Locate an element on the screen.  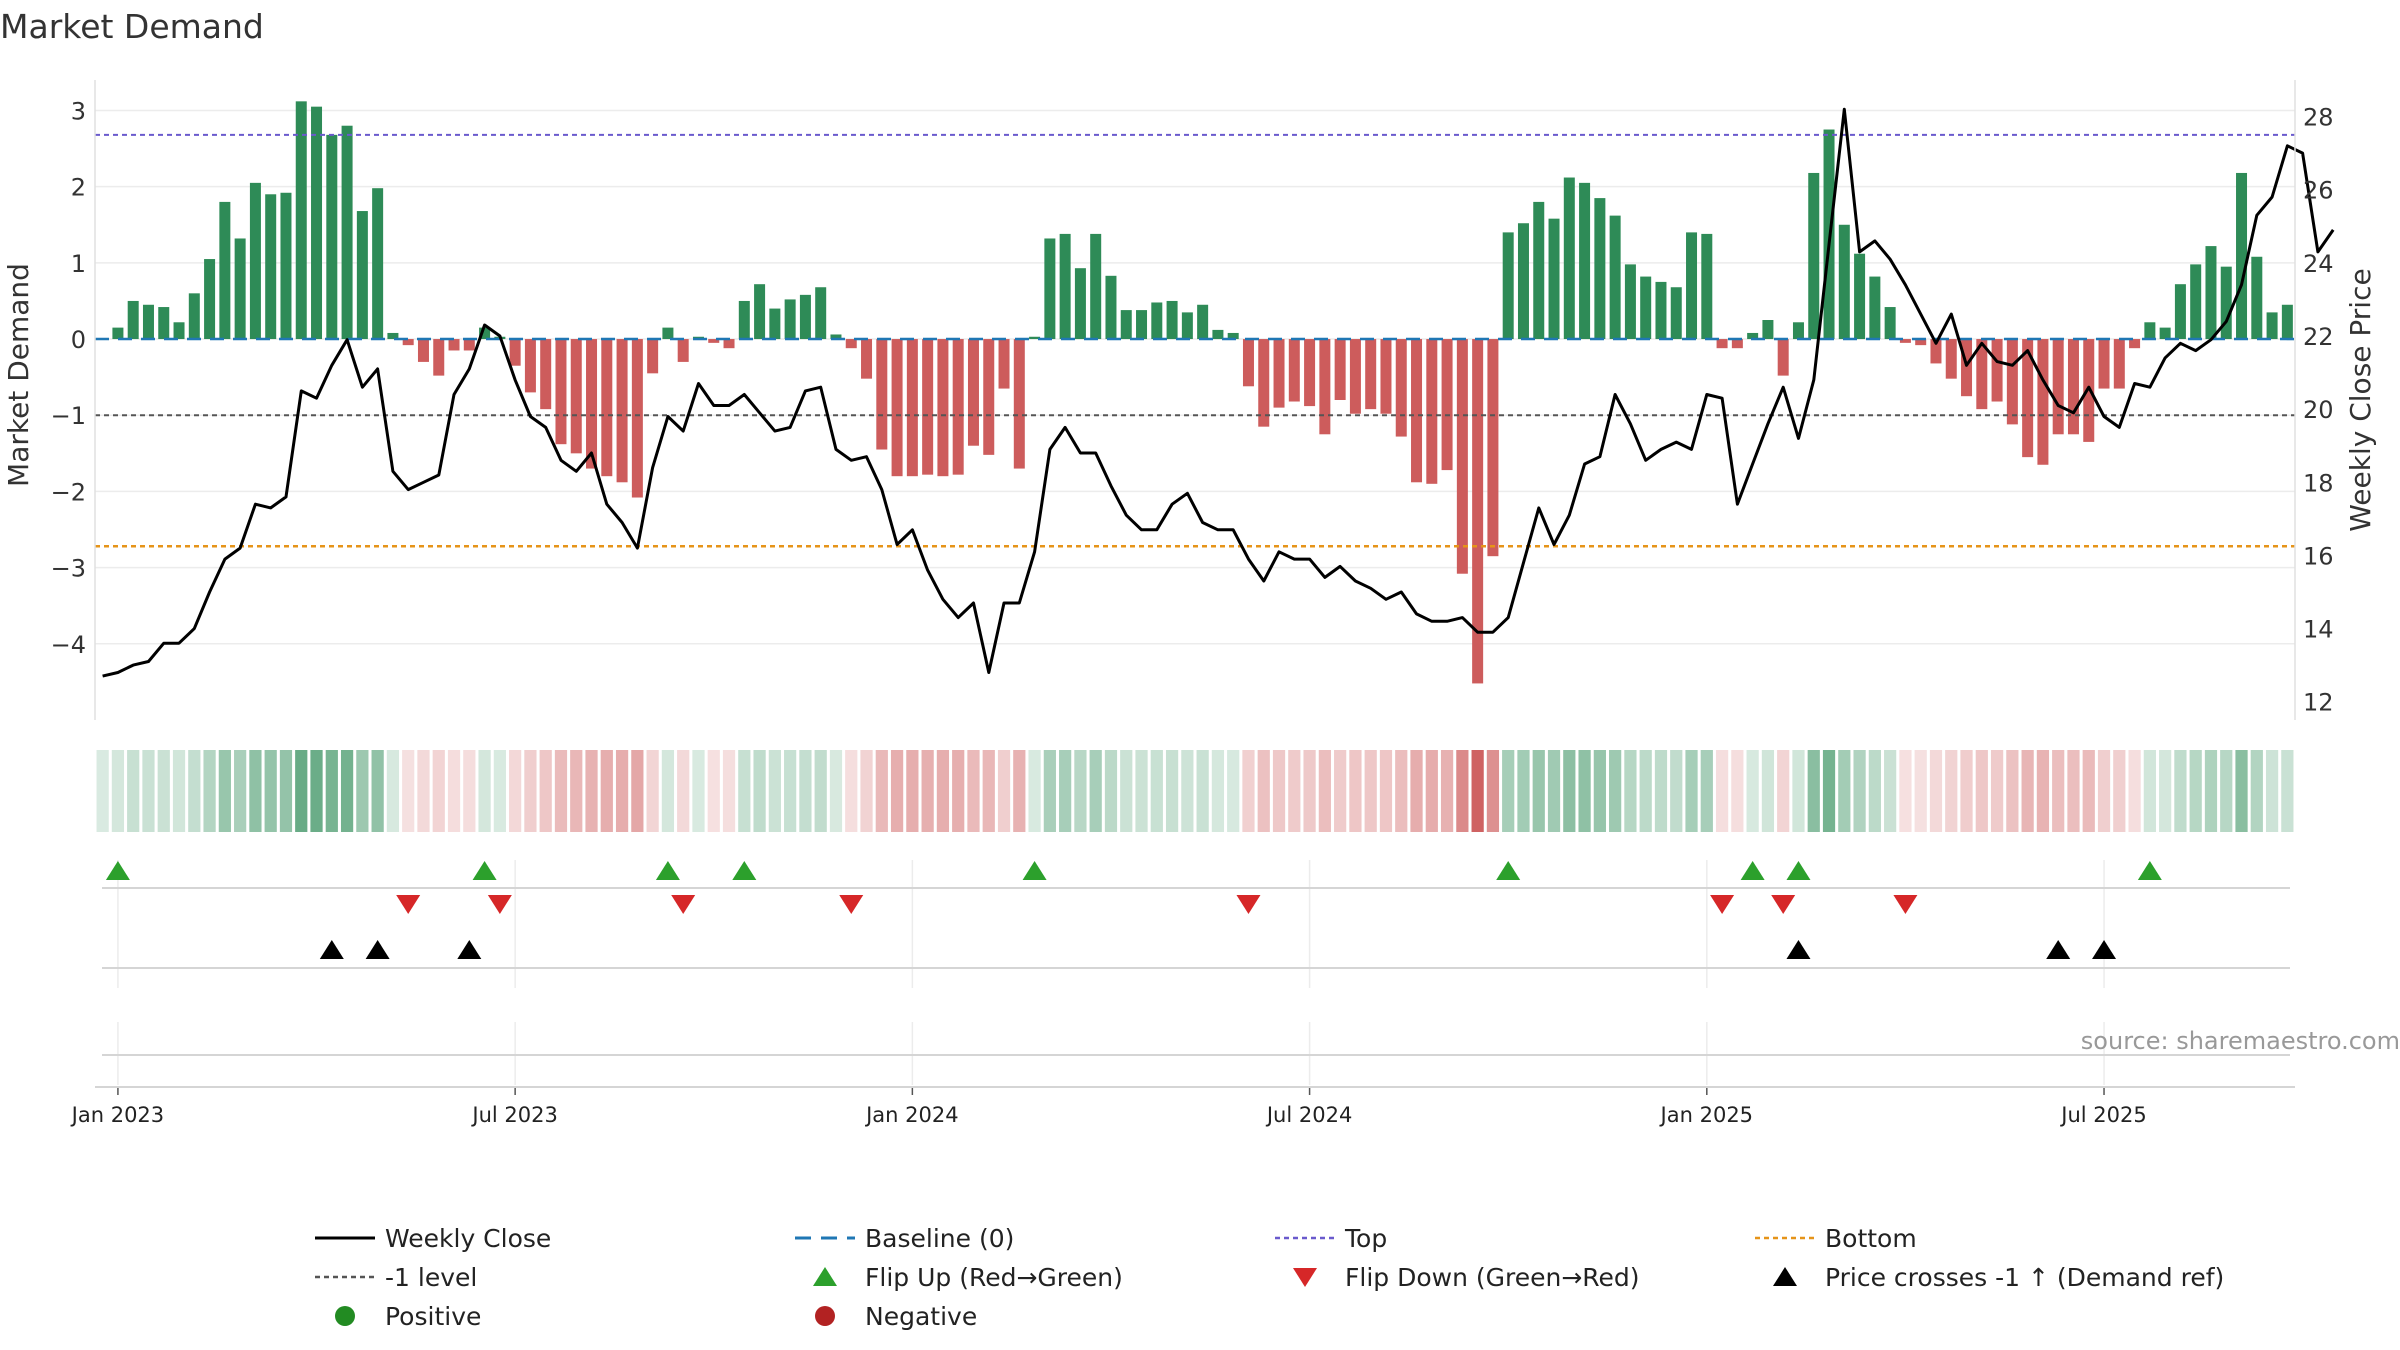
legend-item: Negative is located at coordinates (896, 1316).